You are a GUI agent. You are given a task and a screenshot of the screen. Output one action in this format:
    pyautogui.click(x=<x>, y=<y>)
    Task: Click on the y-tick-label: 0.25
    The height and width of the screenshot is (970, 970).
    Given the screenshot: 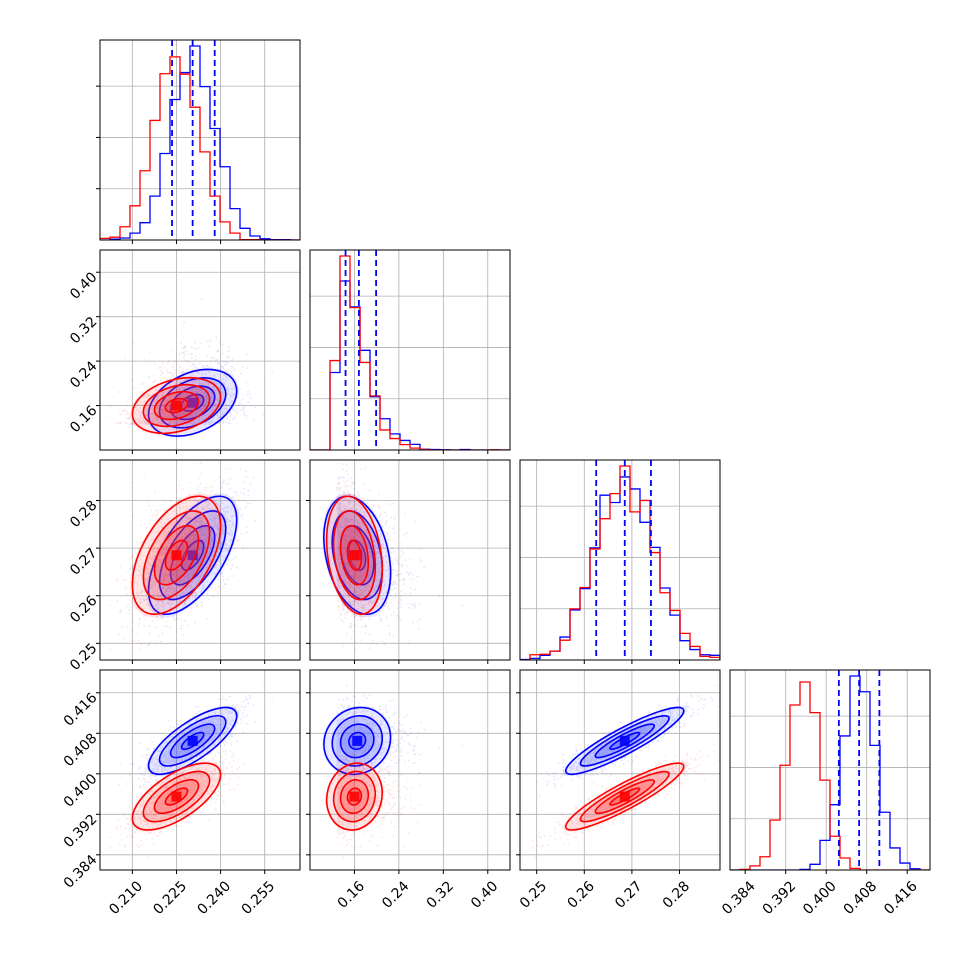 What is the action you would take?
    pyautogui.click(x=83, y=657)
    